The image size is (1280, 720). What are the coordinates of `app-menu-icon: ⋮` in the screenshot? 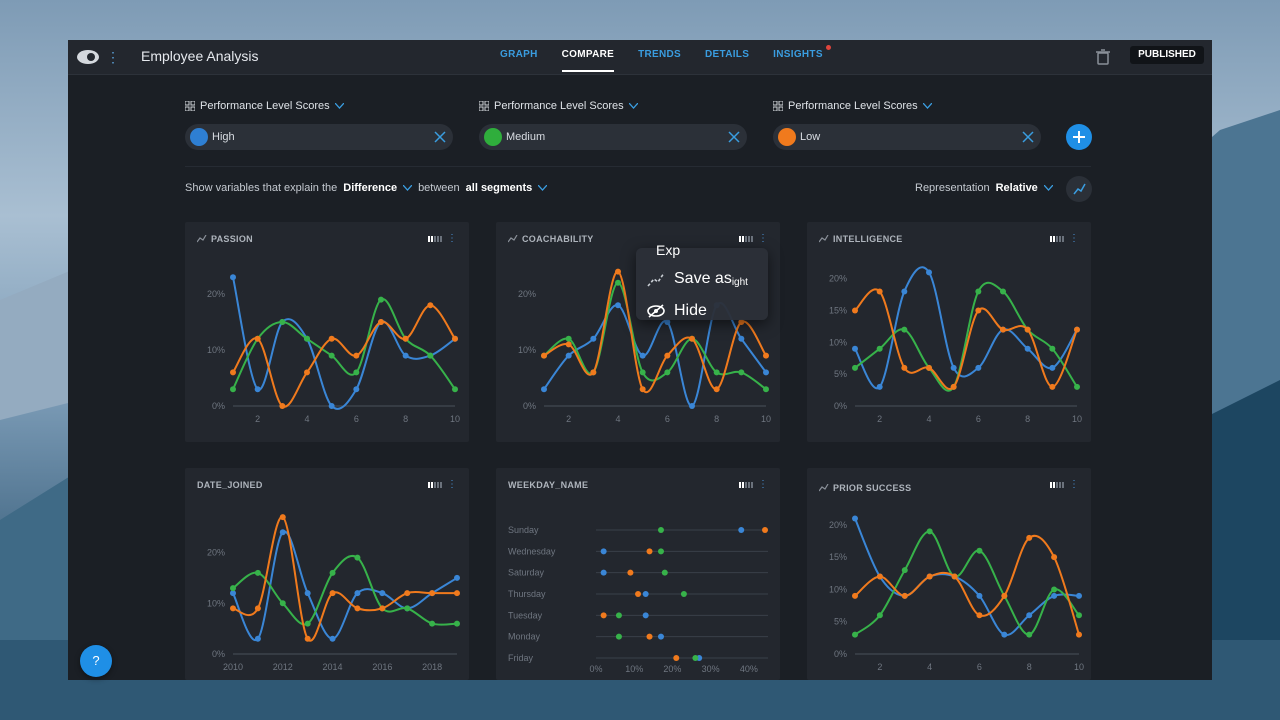 It's located at (113, 57).